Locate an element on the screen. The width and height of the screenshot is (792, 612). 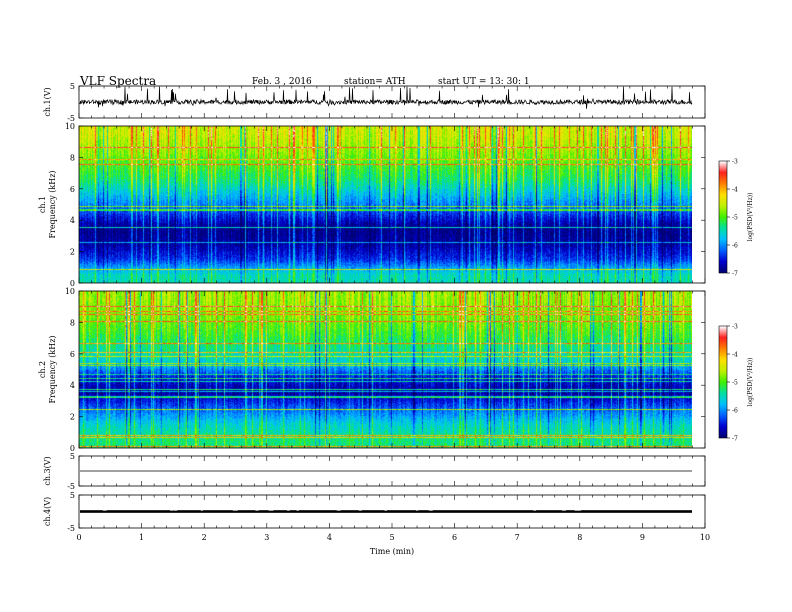
y-axis-label: ch.1 is located at coordinates (42, 204).